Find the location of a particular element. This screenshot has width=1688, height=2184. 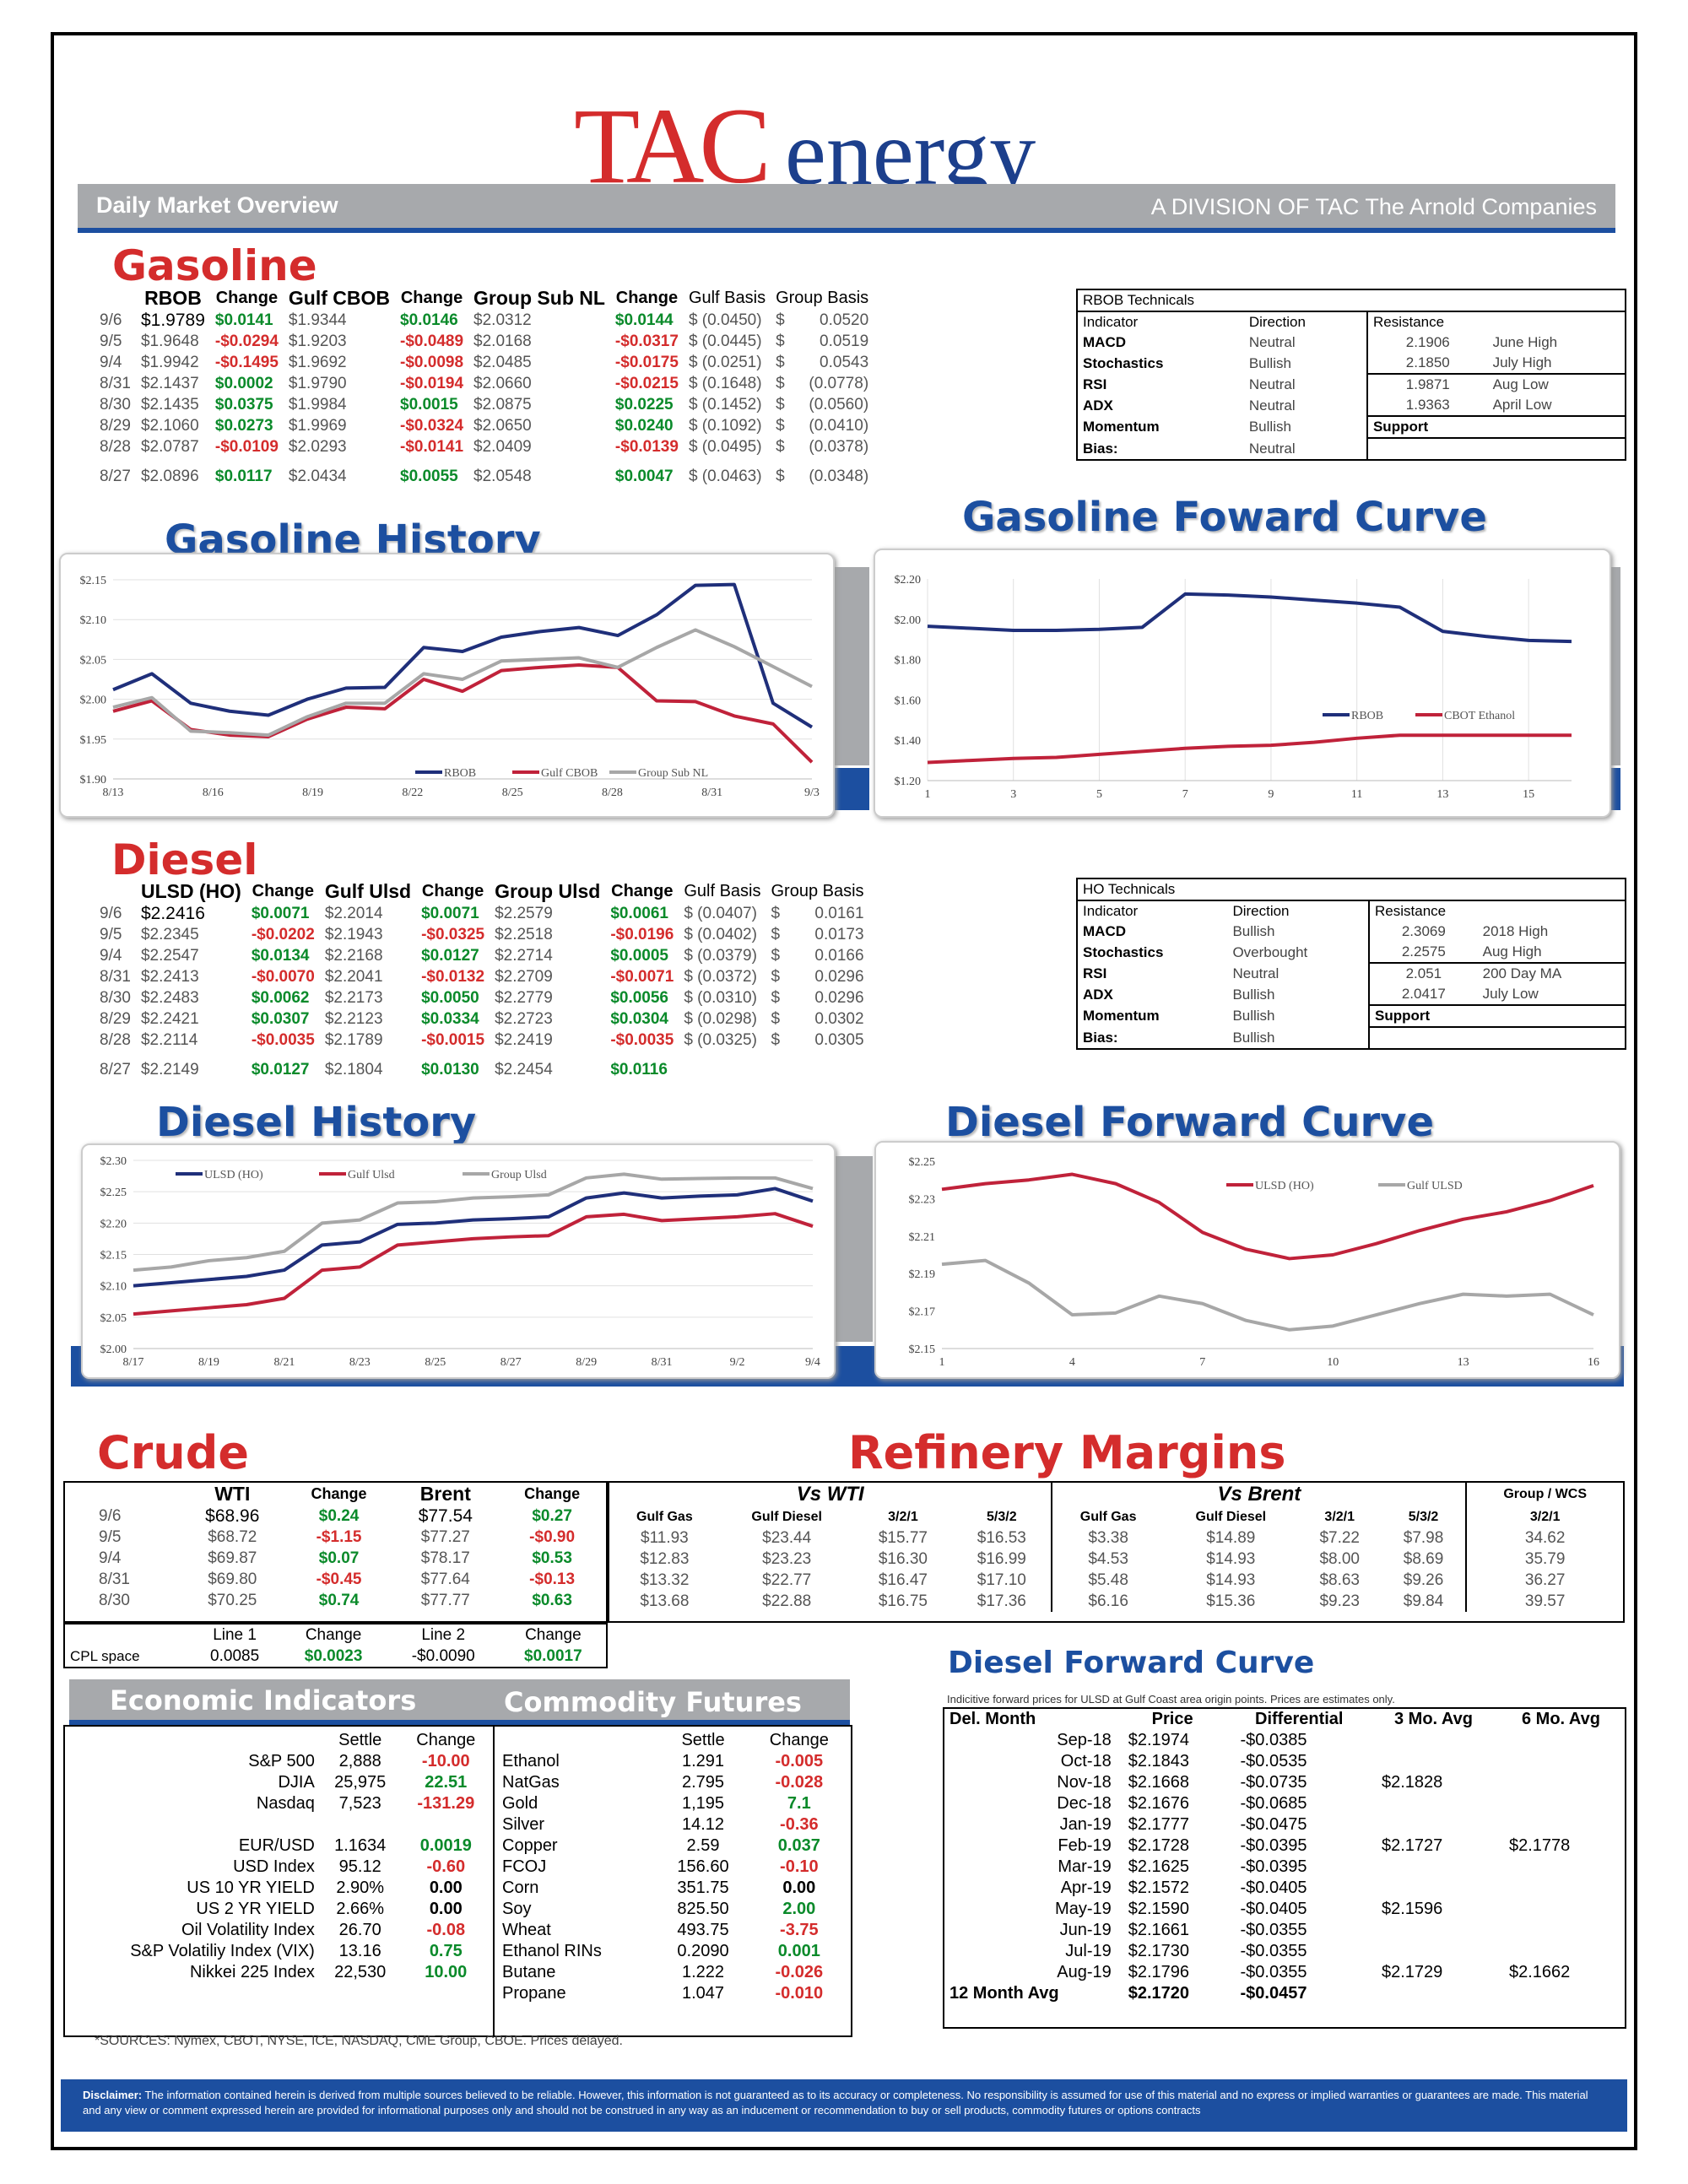

table-cell: May-19 is located at coordinates (1083, 1909).